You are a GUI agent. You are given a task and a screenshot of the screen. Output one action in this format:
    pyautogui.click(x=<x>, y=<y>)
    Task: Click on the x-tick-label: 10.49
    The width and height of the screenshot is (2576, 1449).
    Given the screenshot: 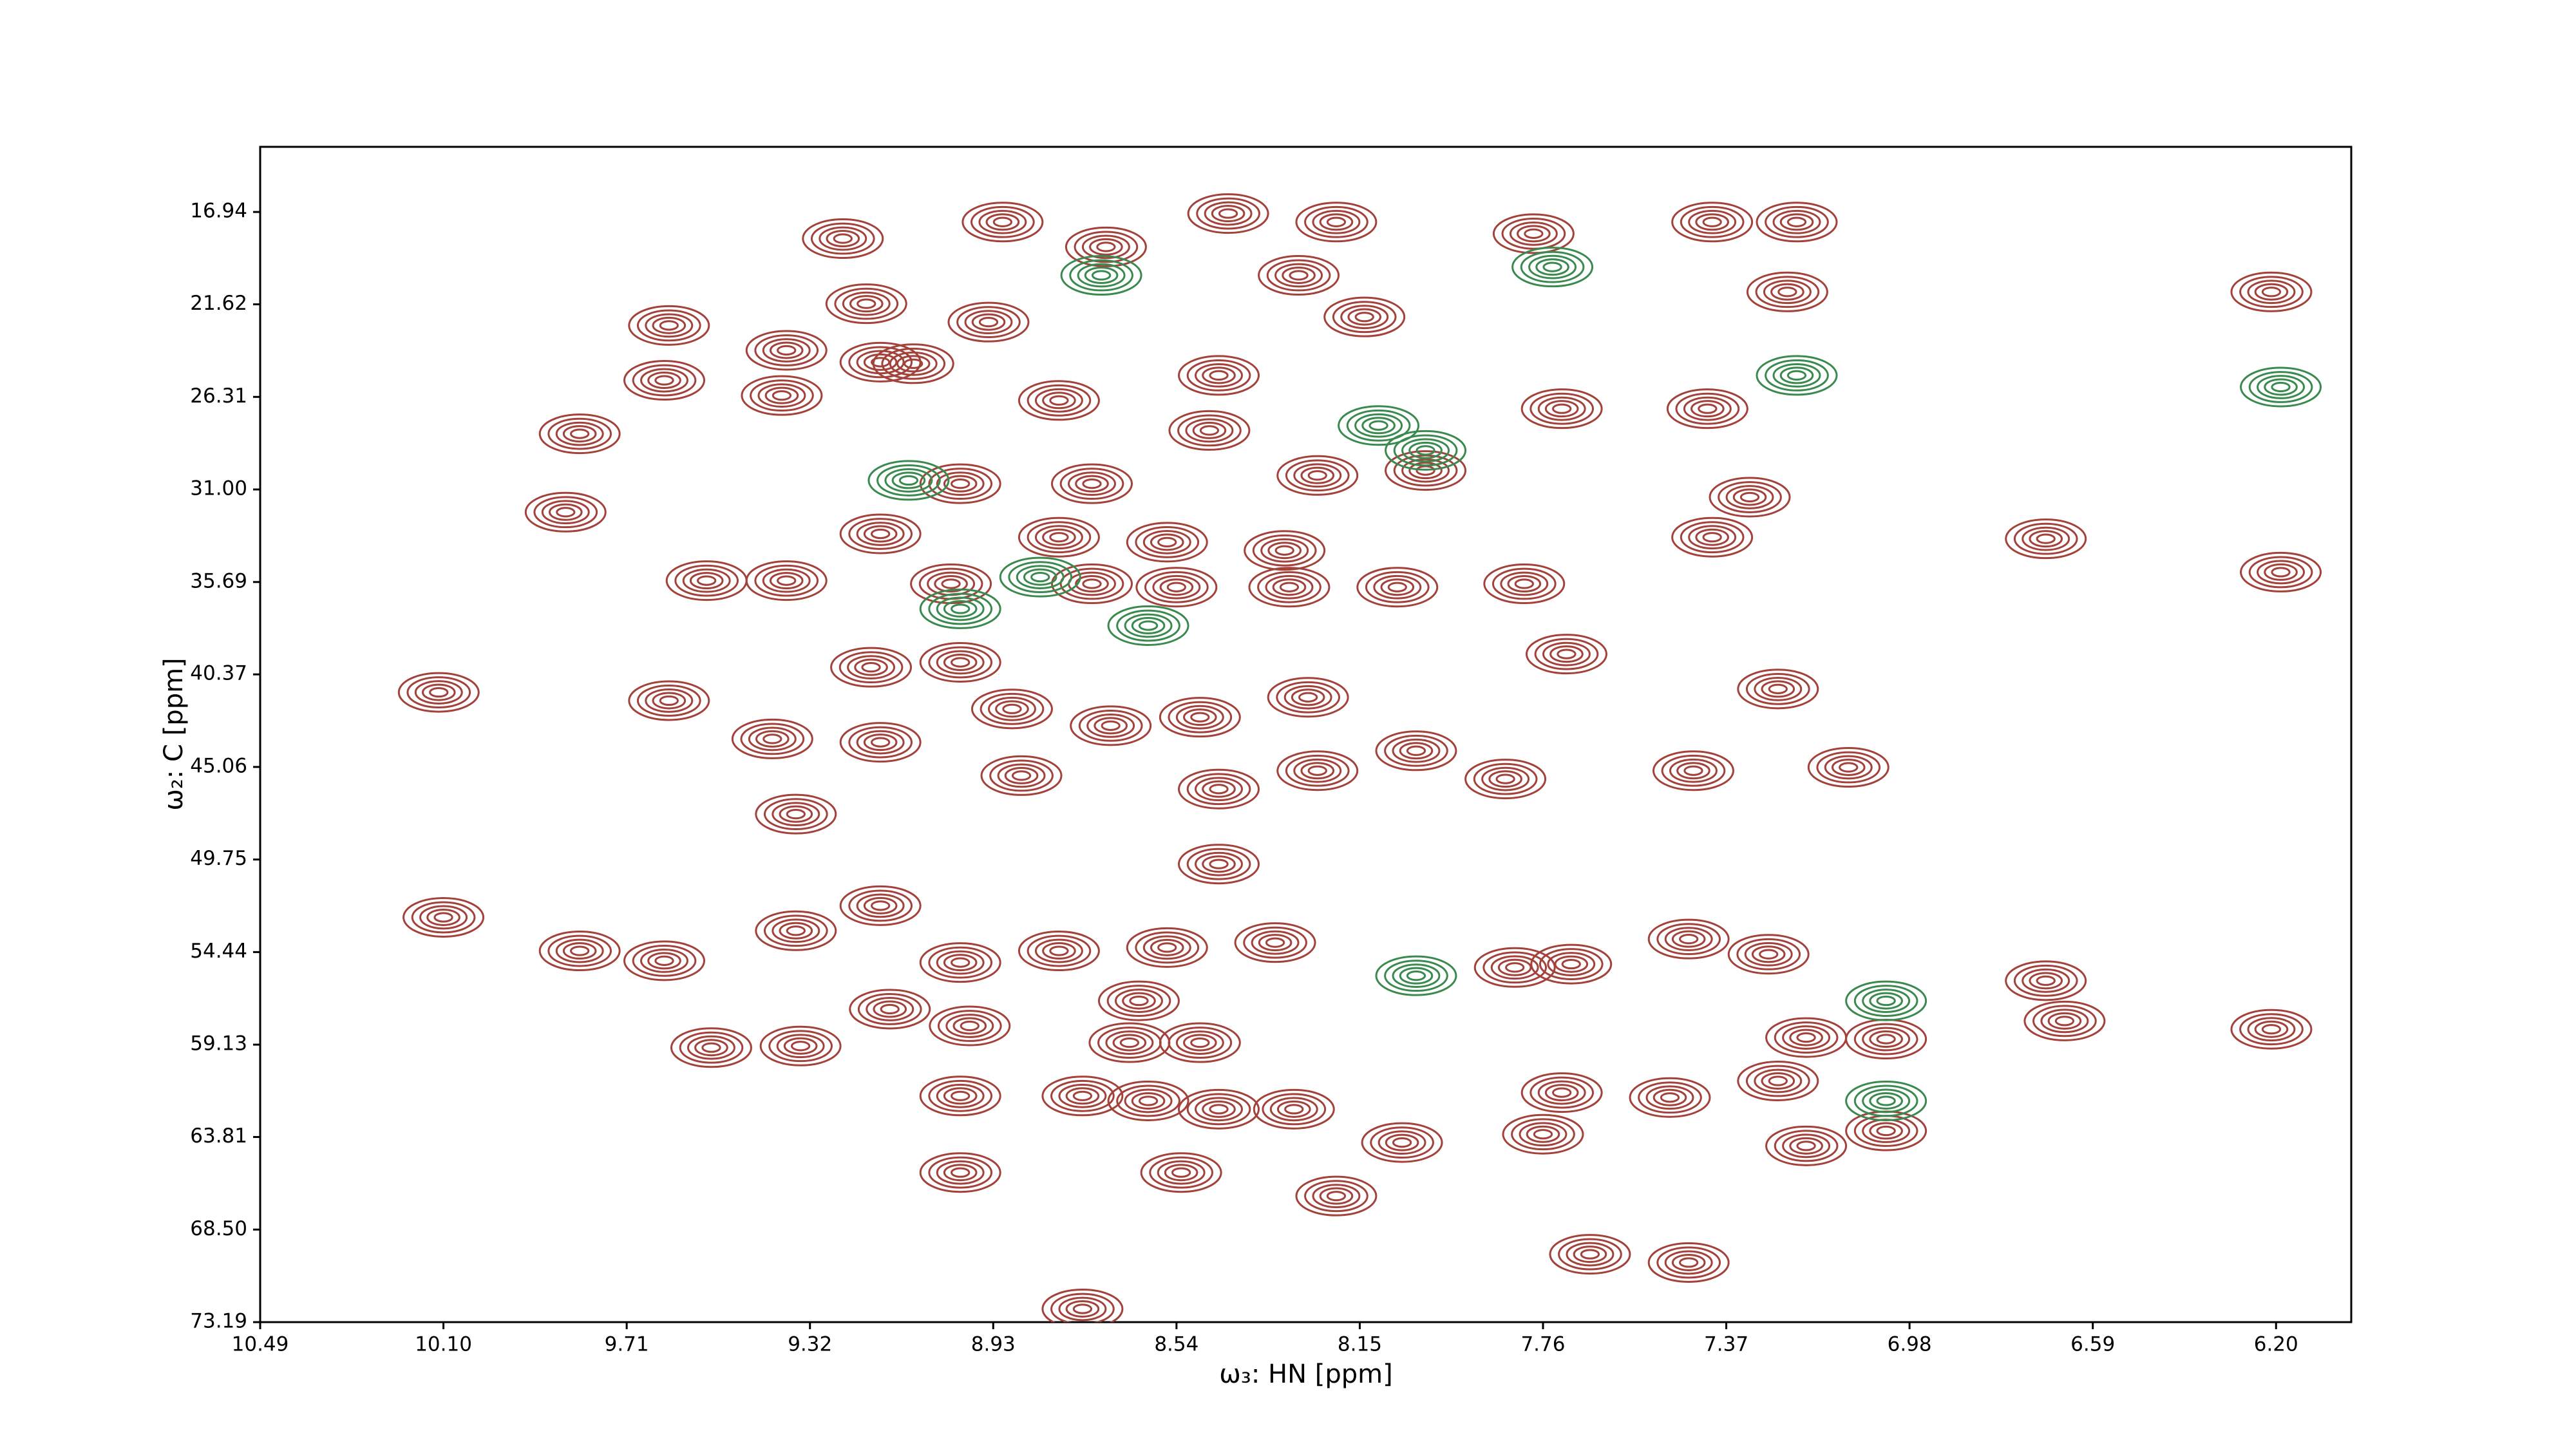 What is the action you would take?
    pyautogui.click(x=261, y=1345)
    